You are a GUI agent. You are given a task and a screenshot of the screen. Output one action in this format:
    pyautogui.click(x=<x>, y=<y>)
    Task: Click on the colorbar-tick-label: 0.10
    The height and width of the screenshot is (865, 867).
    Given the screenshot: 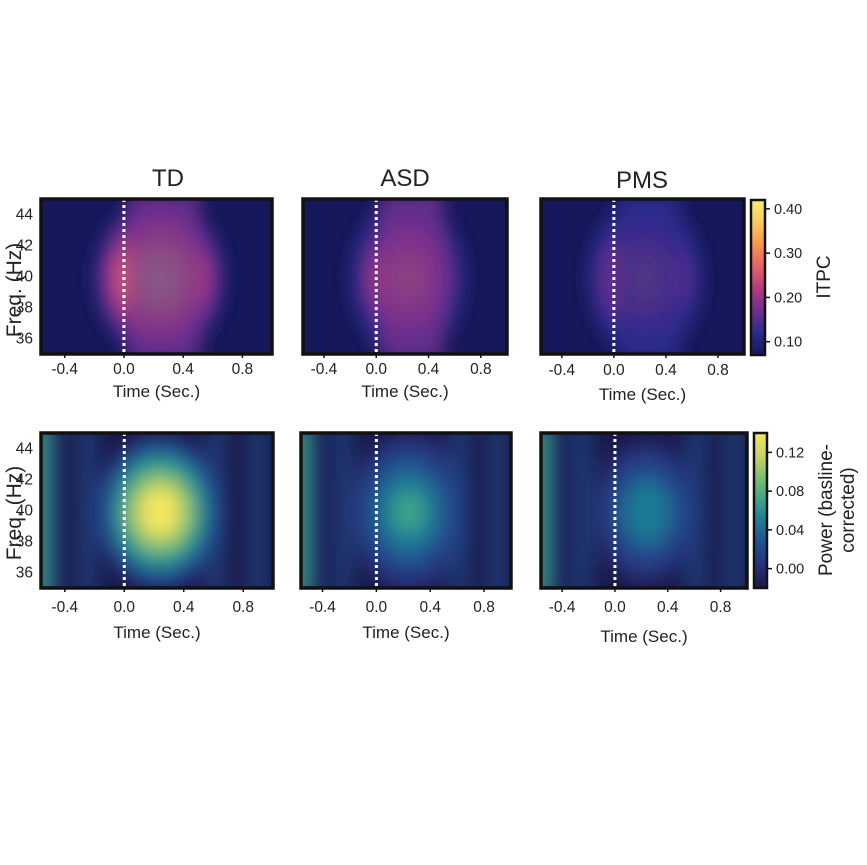 What is the action you would take?
    pyautogui.click(x=788, y=343)
    